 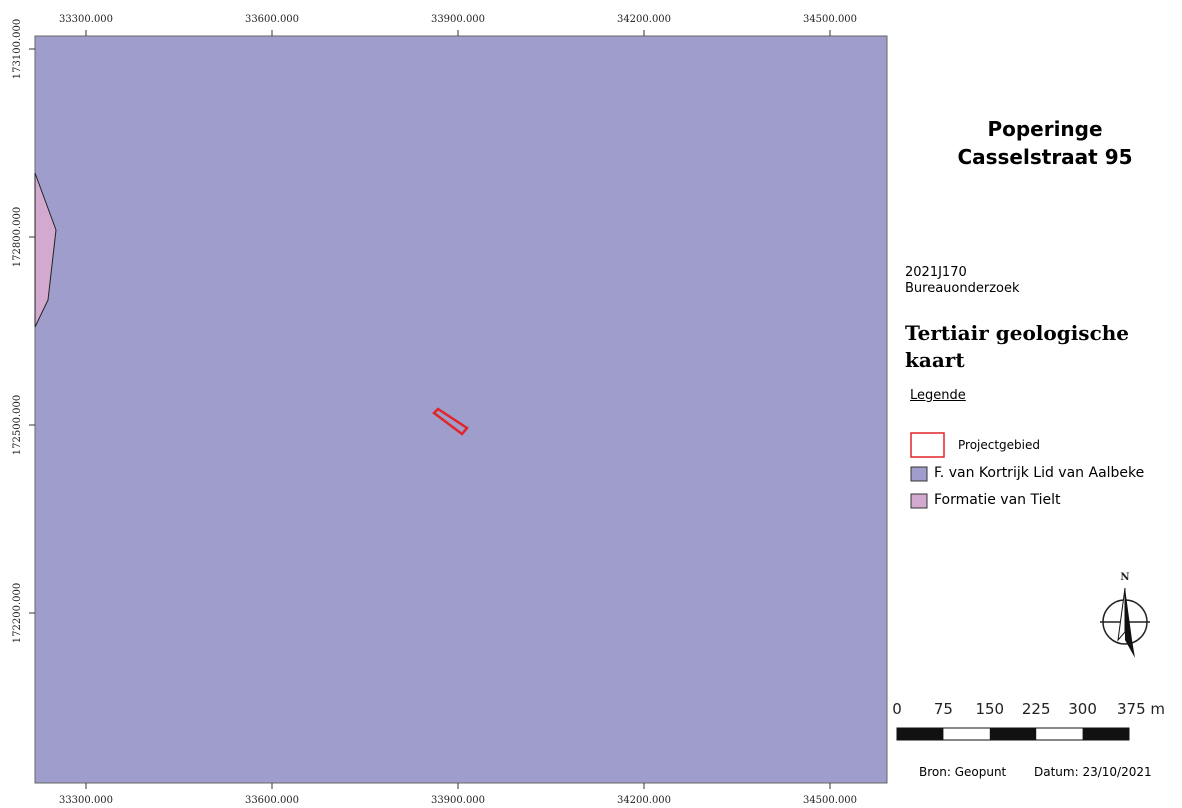 What do you see at coordinates (938, 395) in the screenshot?
I see `legend-heading: Legende` at bounding box center [938, 395].